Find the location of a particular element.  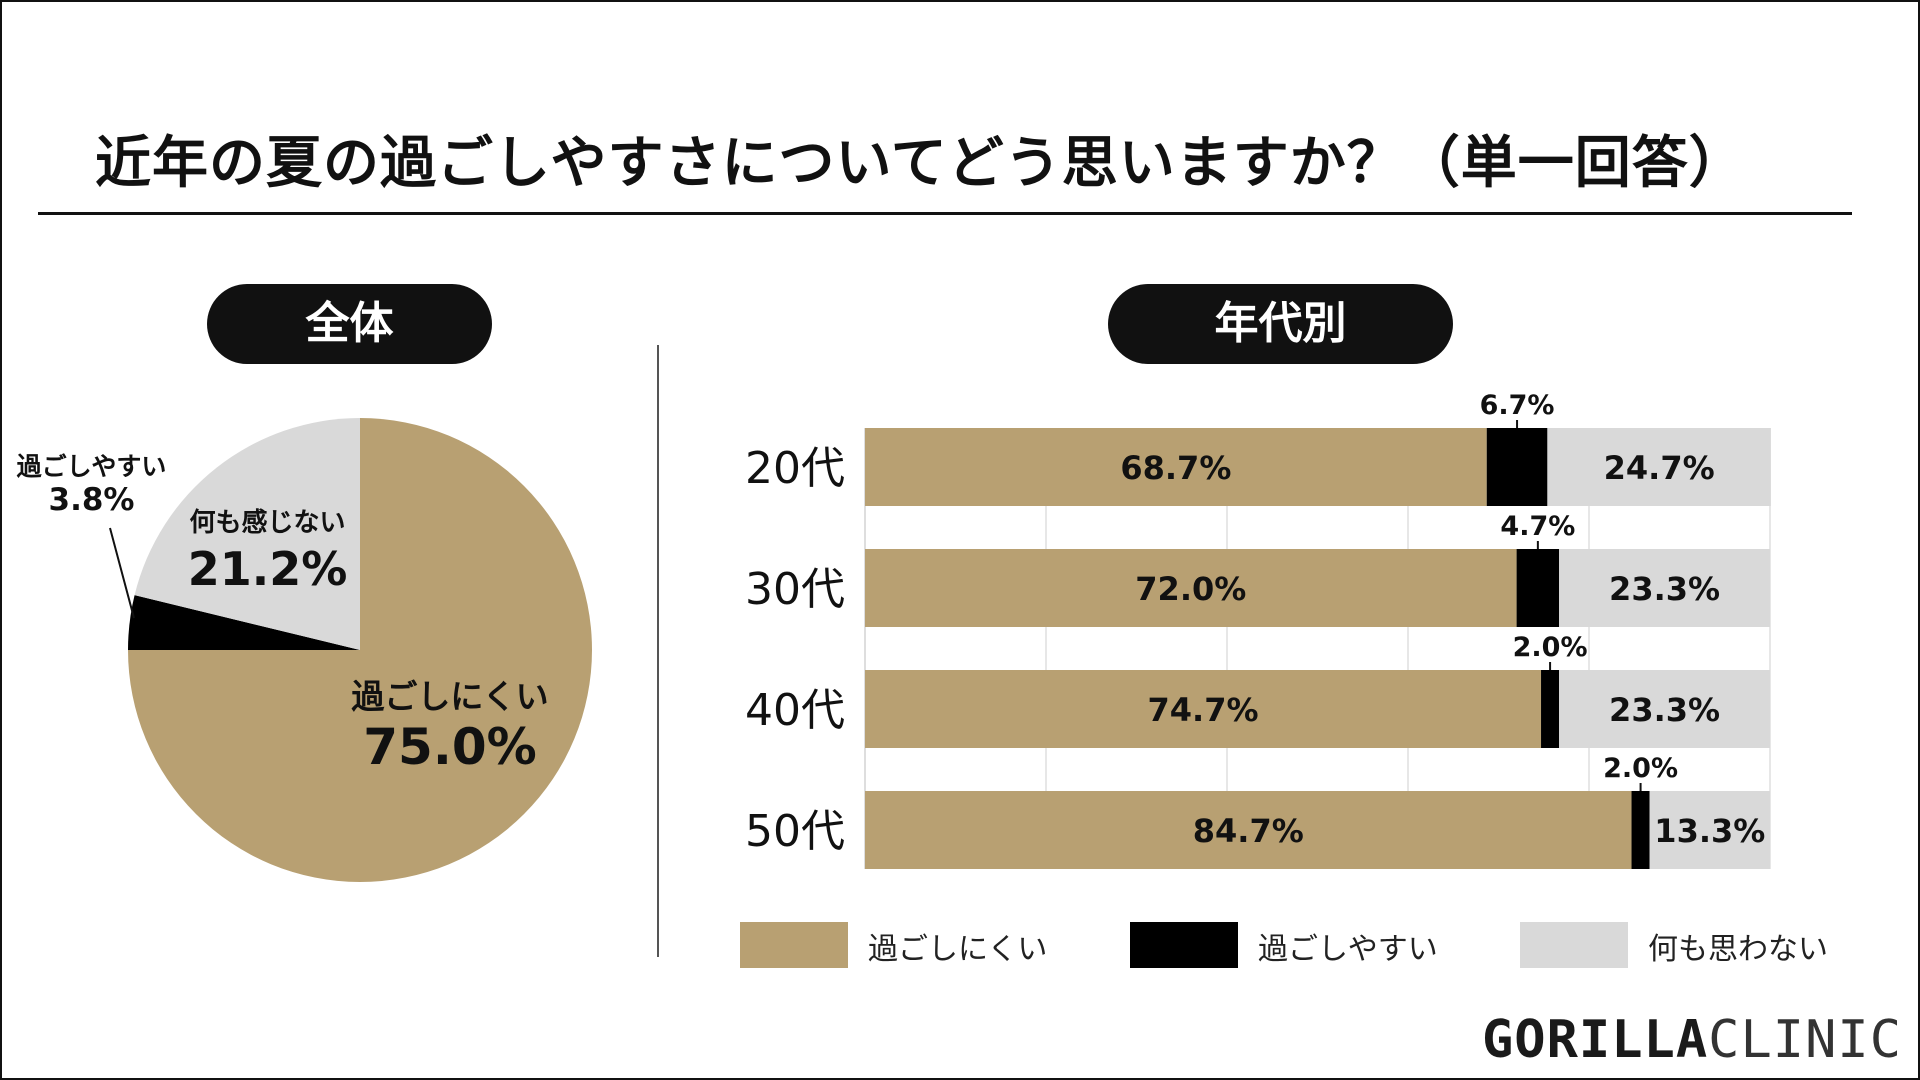

data-label-easy: 6.7% is located at coordinates (1517, 405).